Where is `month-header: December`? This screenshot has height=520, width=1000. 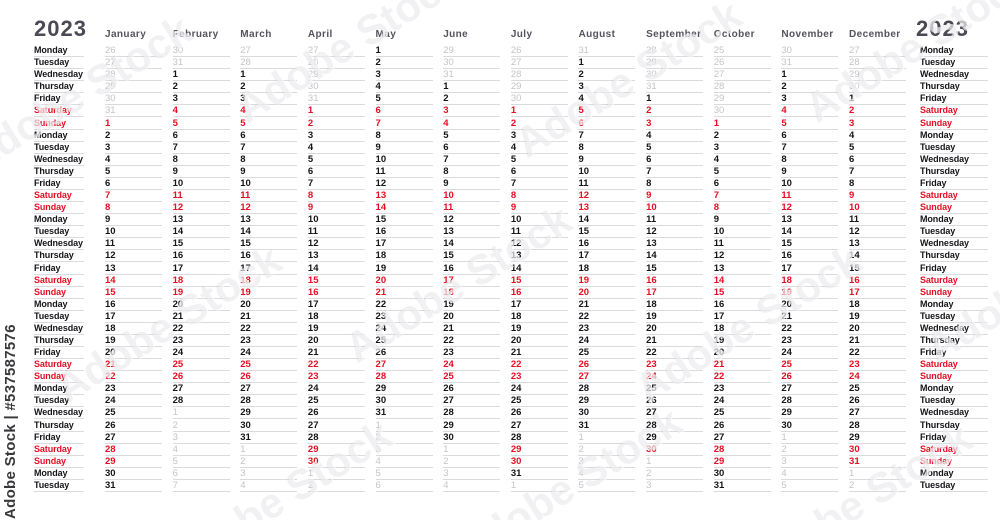
month-header: December is located at coordinates (875, 34).